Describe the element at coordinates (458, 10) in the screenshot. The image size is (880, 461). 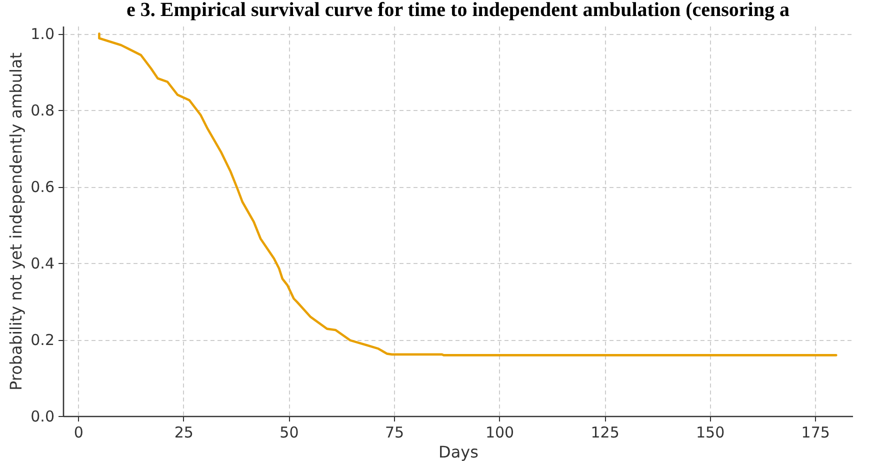
I see `chart-title: e 3. Empirical survival curve for time to independent ambulation (censoring a` at that location.